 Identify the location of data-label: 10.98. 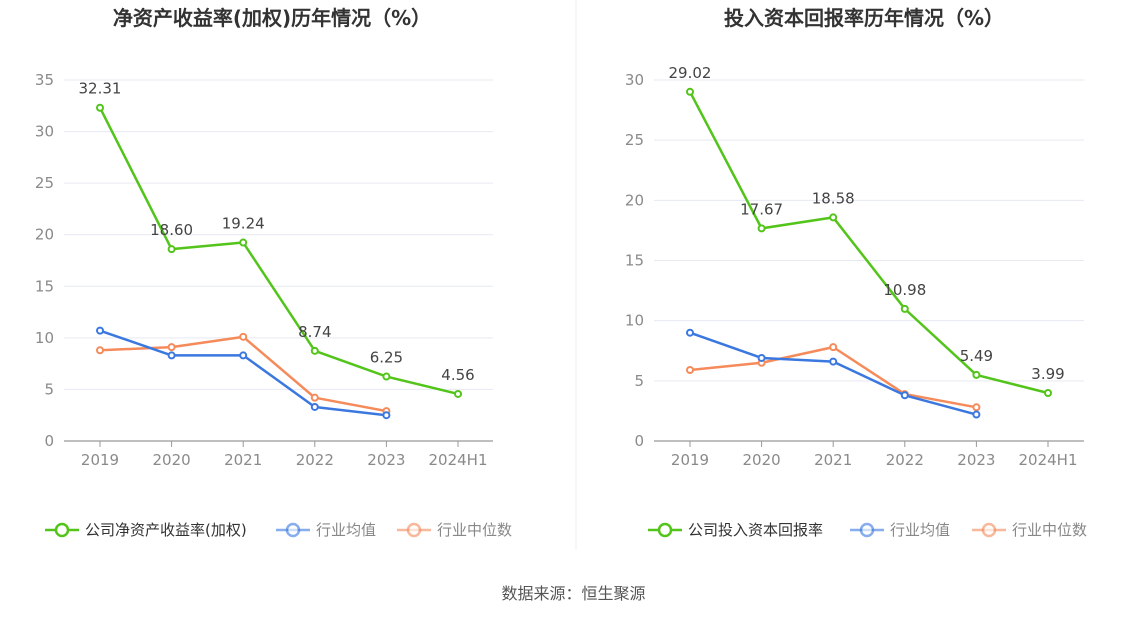
(904, 290).